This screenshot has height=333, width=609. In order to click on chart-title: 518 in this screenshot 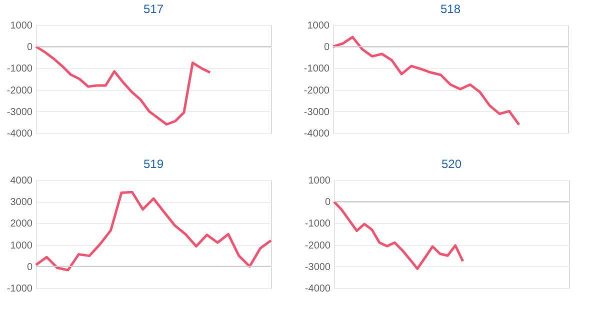, I will do `click(450, 9)`.